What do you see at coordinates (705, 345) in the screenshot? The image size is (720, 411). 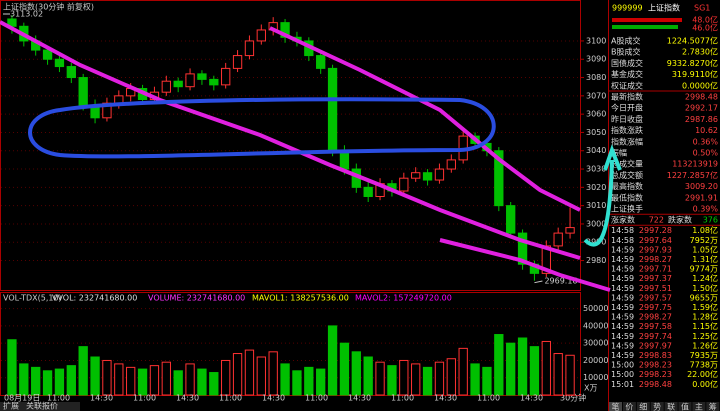 I see `trade-volume: 1.26亿` at bounding box center [705, 345].